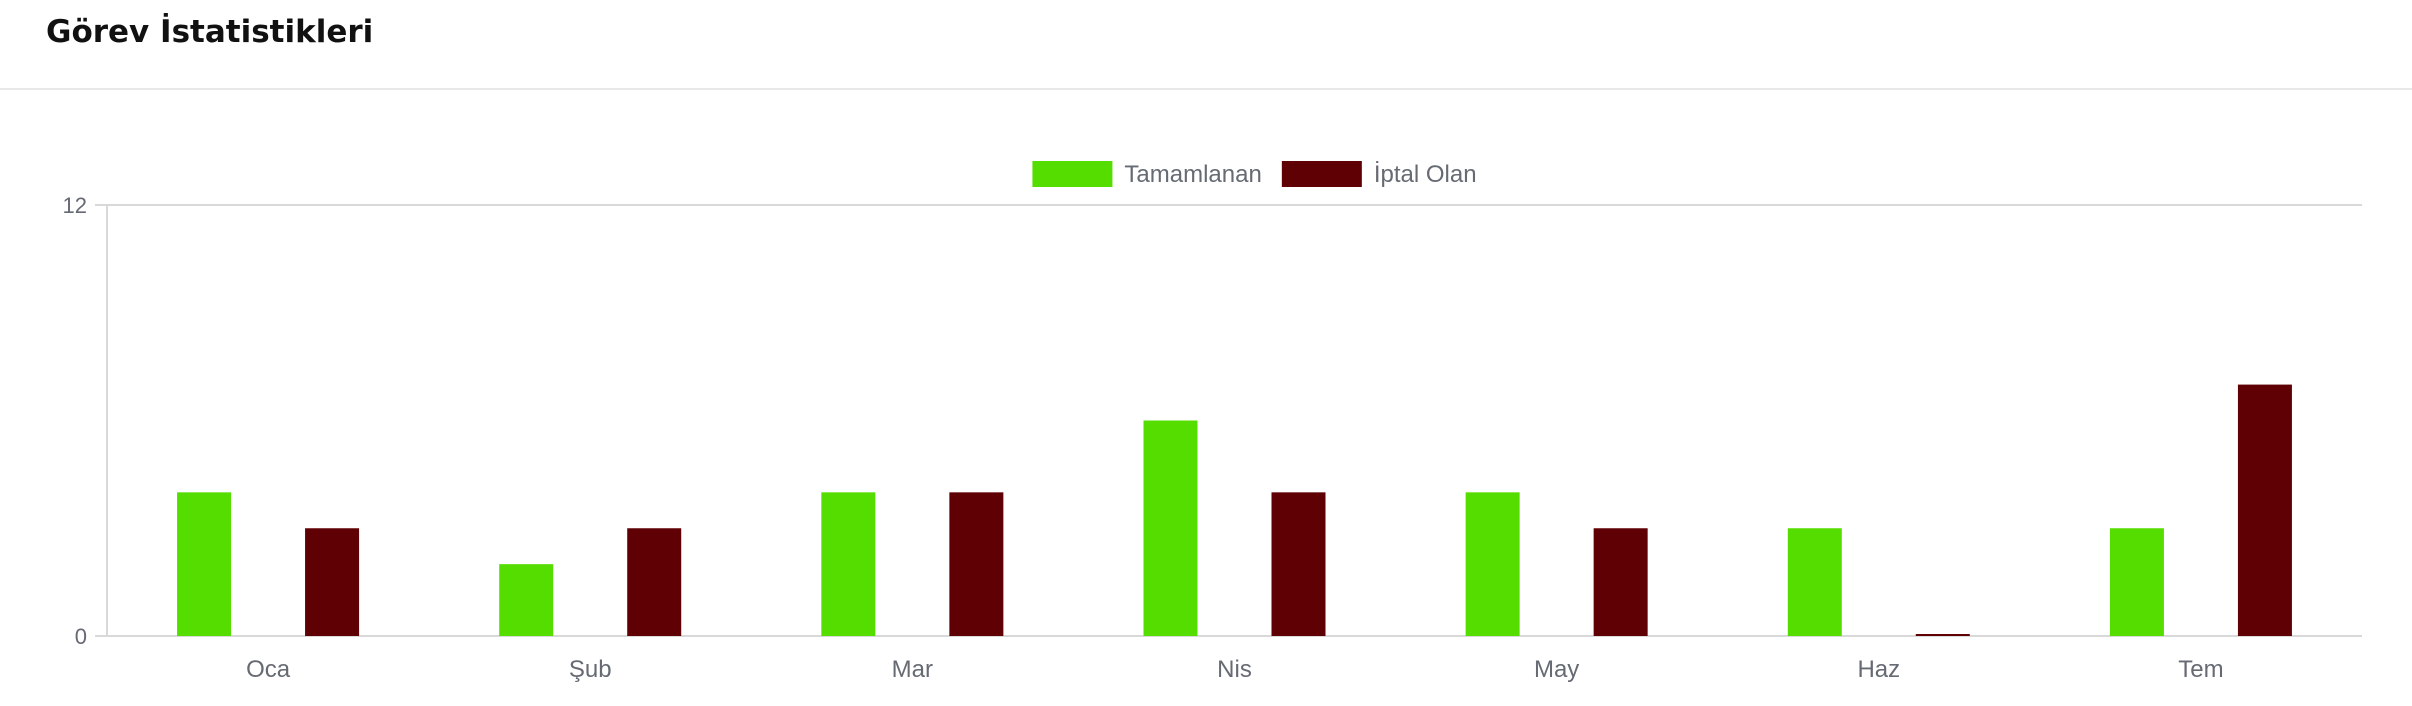 The width and height of the screenshot is (2412, 706). What do you see at coordinates (1192, 174) in the screenshot?
I see `legend-label: Tamamlanan` at bounding box center [1192, 174].